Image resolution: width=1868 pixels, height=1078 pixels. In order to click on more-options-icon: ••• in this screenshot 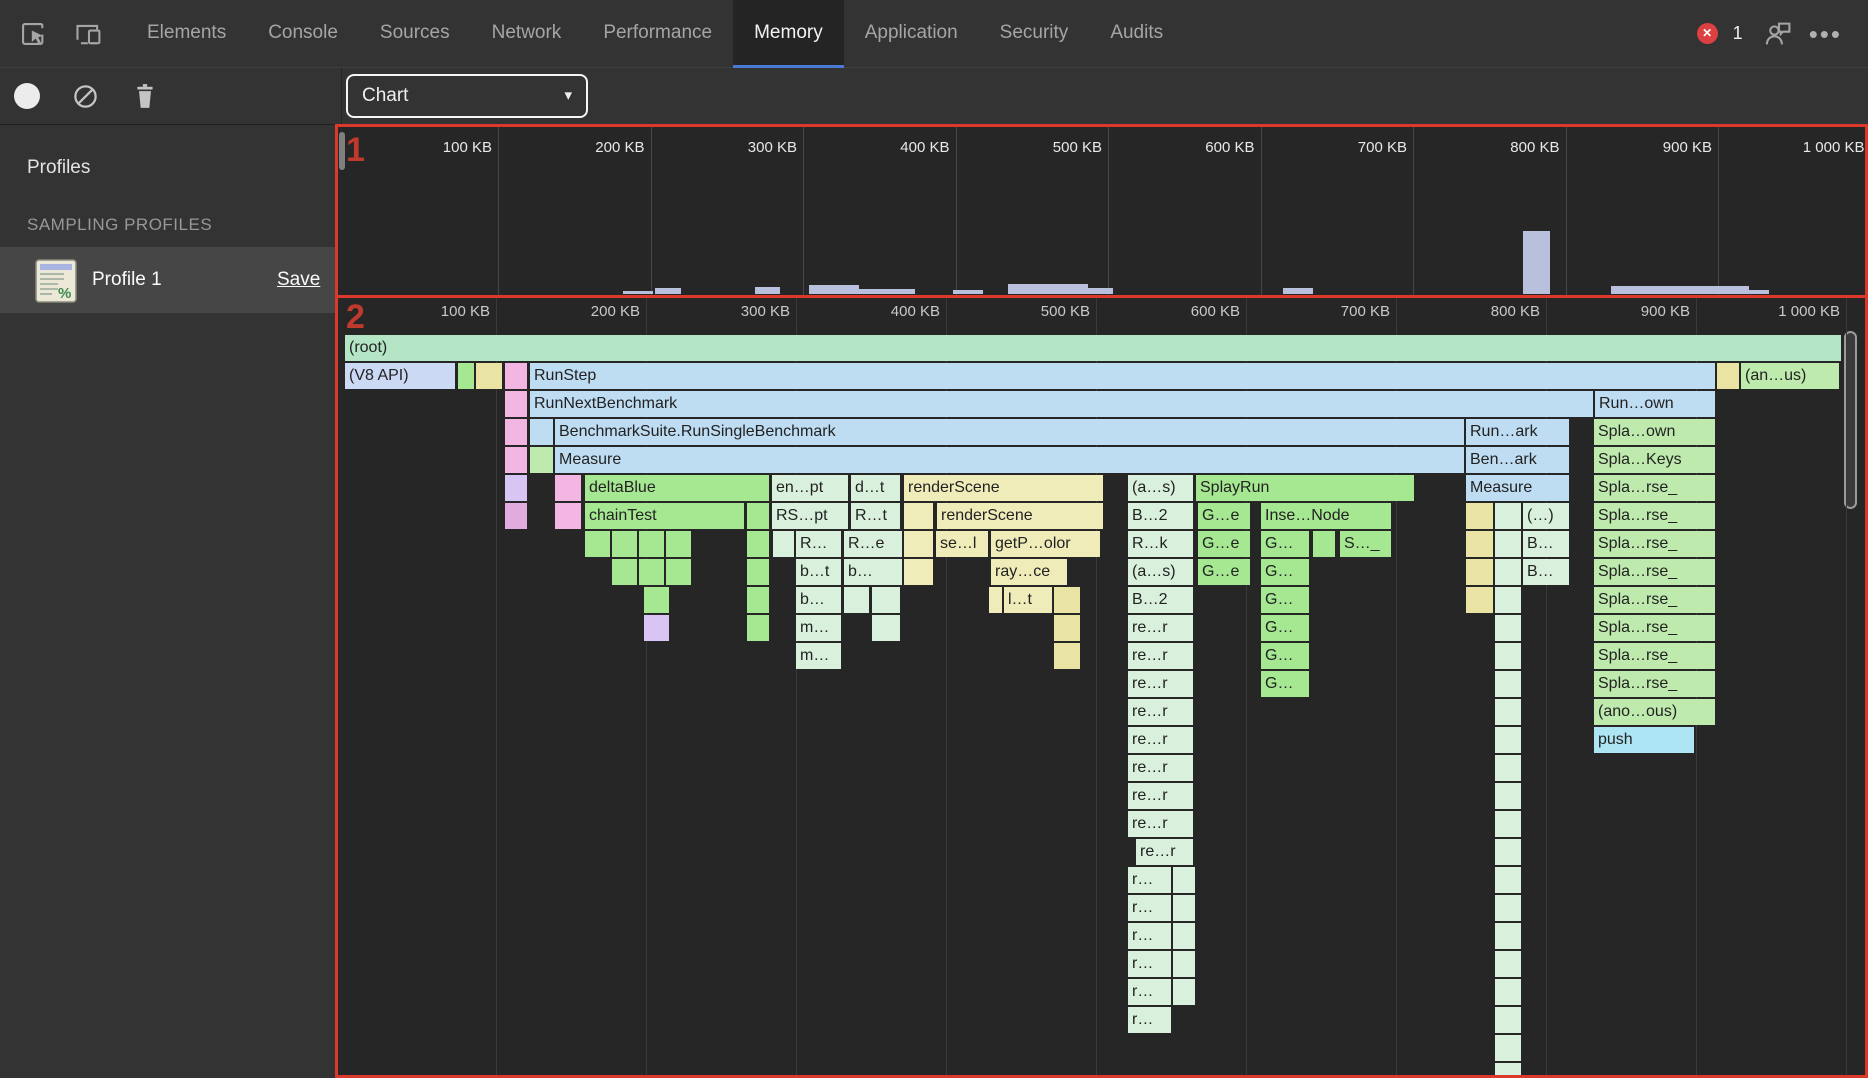, I will do `click(1825, 33)`.